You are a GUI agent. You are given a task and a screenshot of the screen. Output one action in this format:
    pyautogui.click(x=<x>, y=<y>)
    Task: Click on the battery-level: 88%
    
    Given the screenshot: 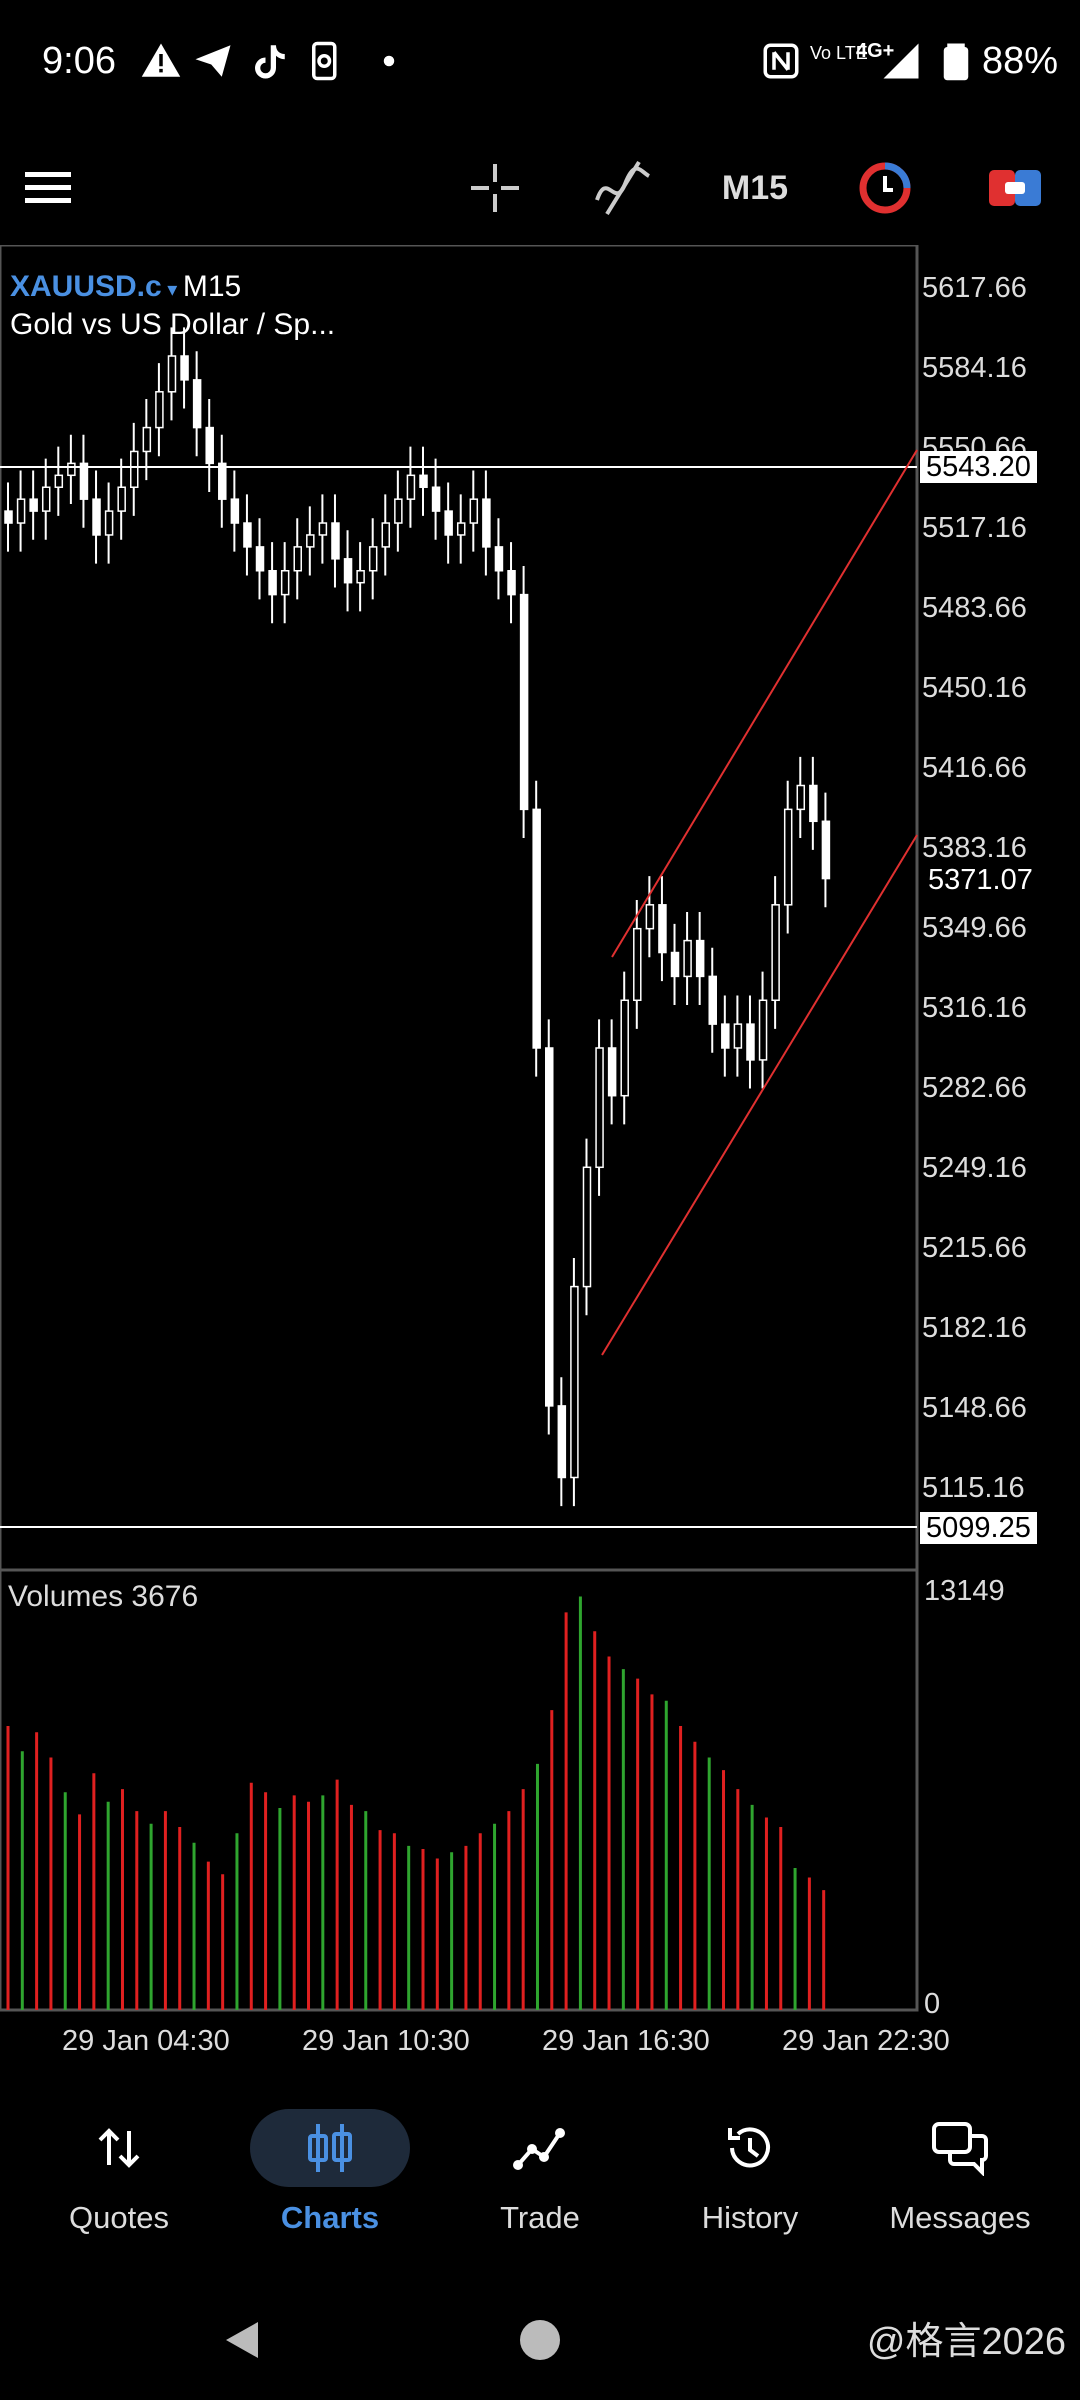 What is the action you would take?
    pyautogui.click(x=1019, y=61)
    